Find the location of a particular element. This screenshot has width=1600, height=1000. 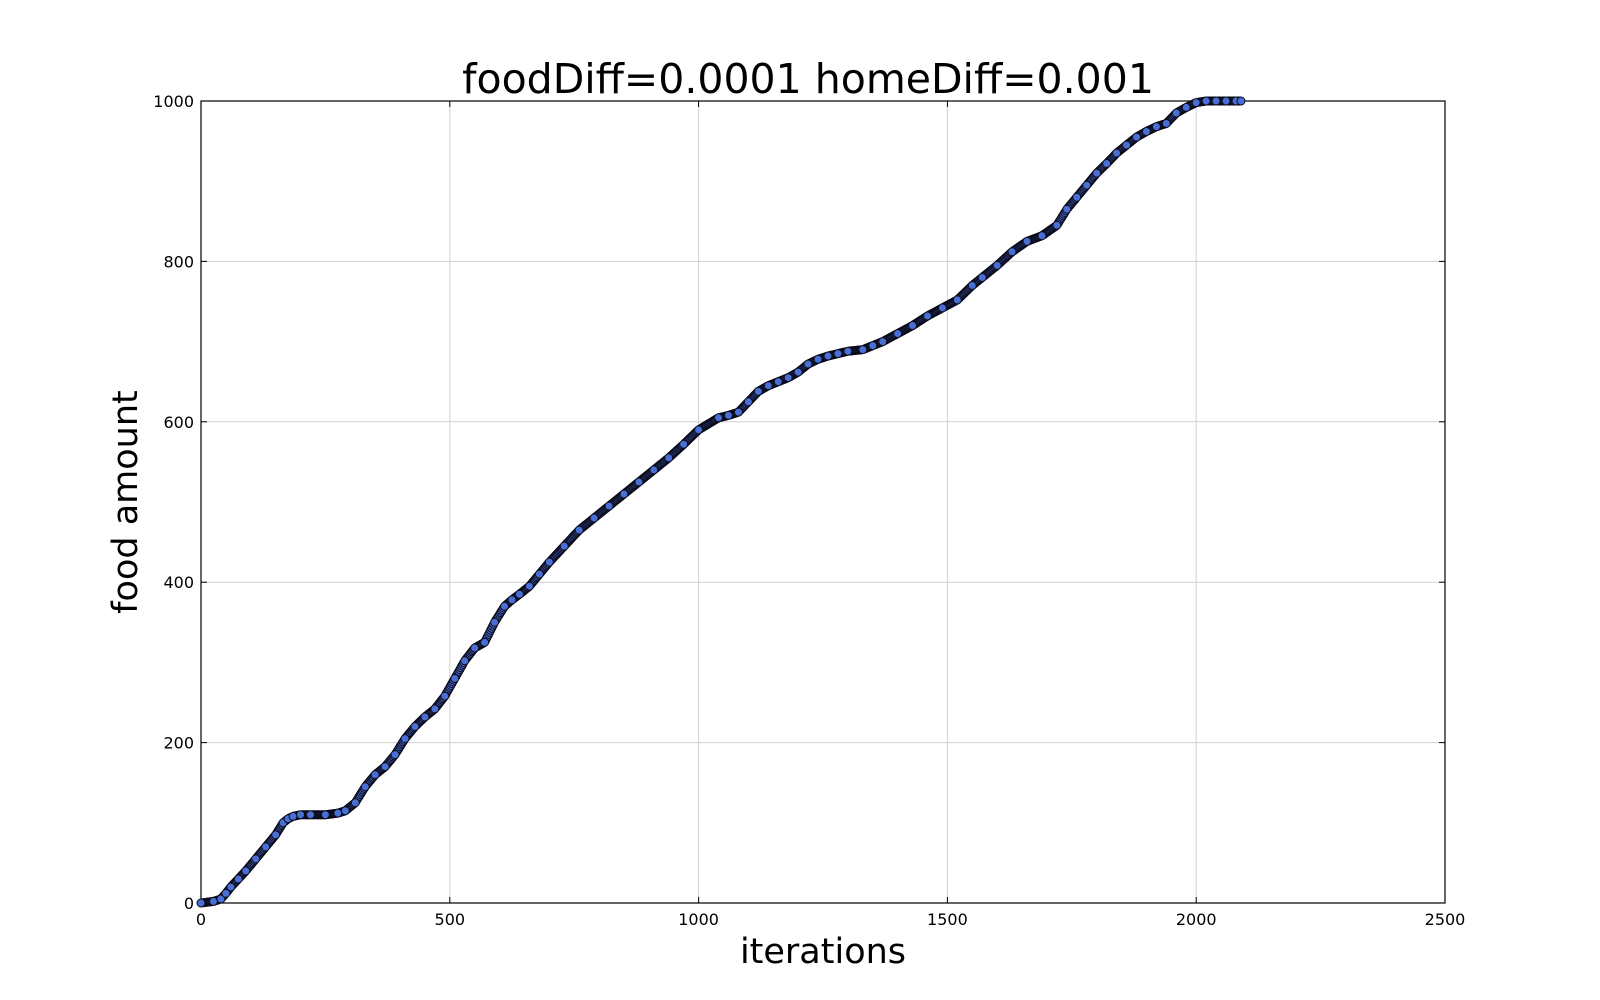

x-tick-label: 2500 is located at coordinates (1445, 919).